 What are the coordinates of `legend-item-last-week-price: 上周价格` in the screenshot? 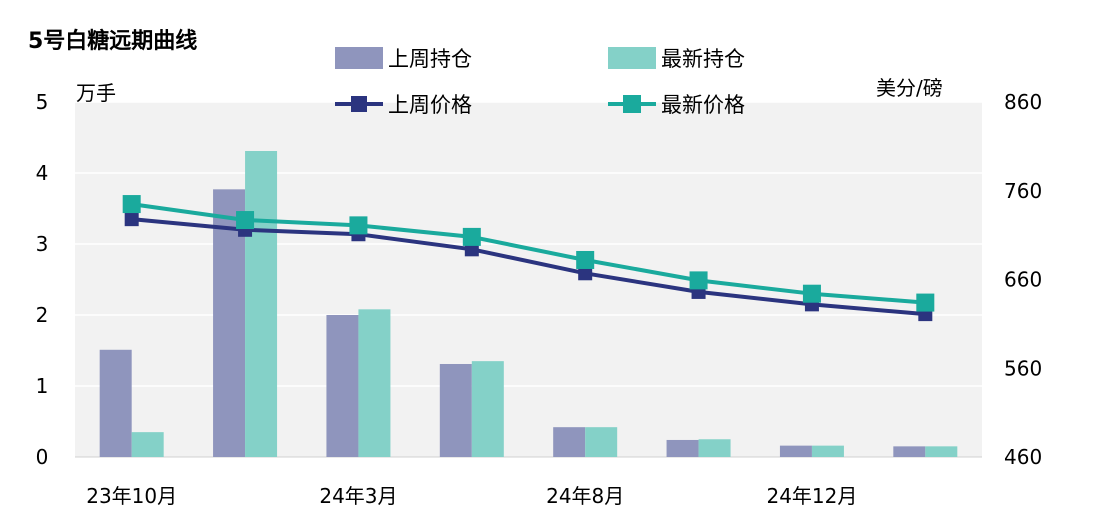 It's located at (403, 105).